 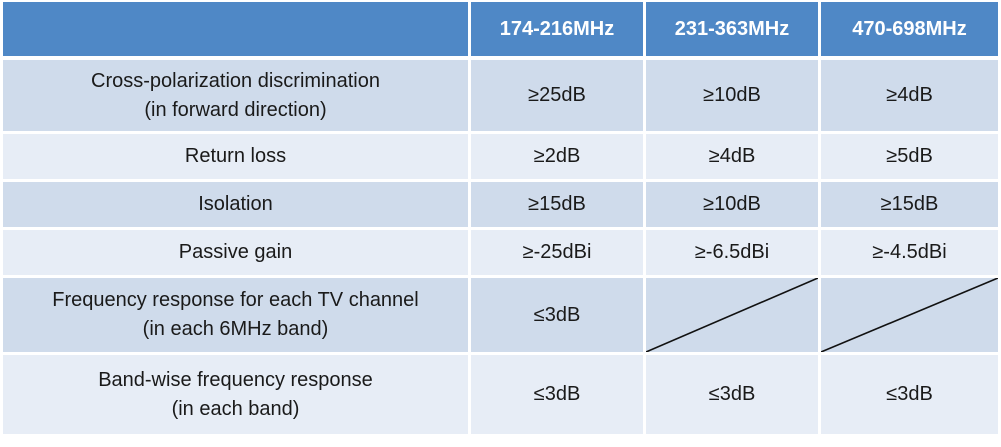 What do you see at coordinates (235, 408) in the screenshot?
I see `param-sublabel: (in each band)` at bounding box center [235, 408].